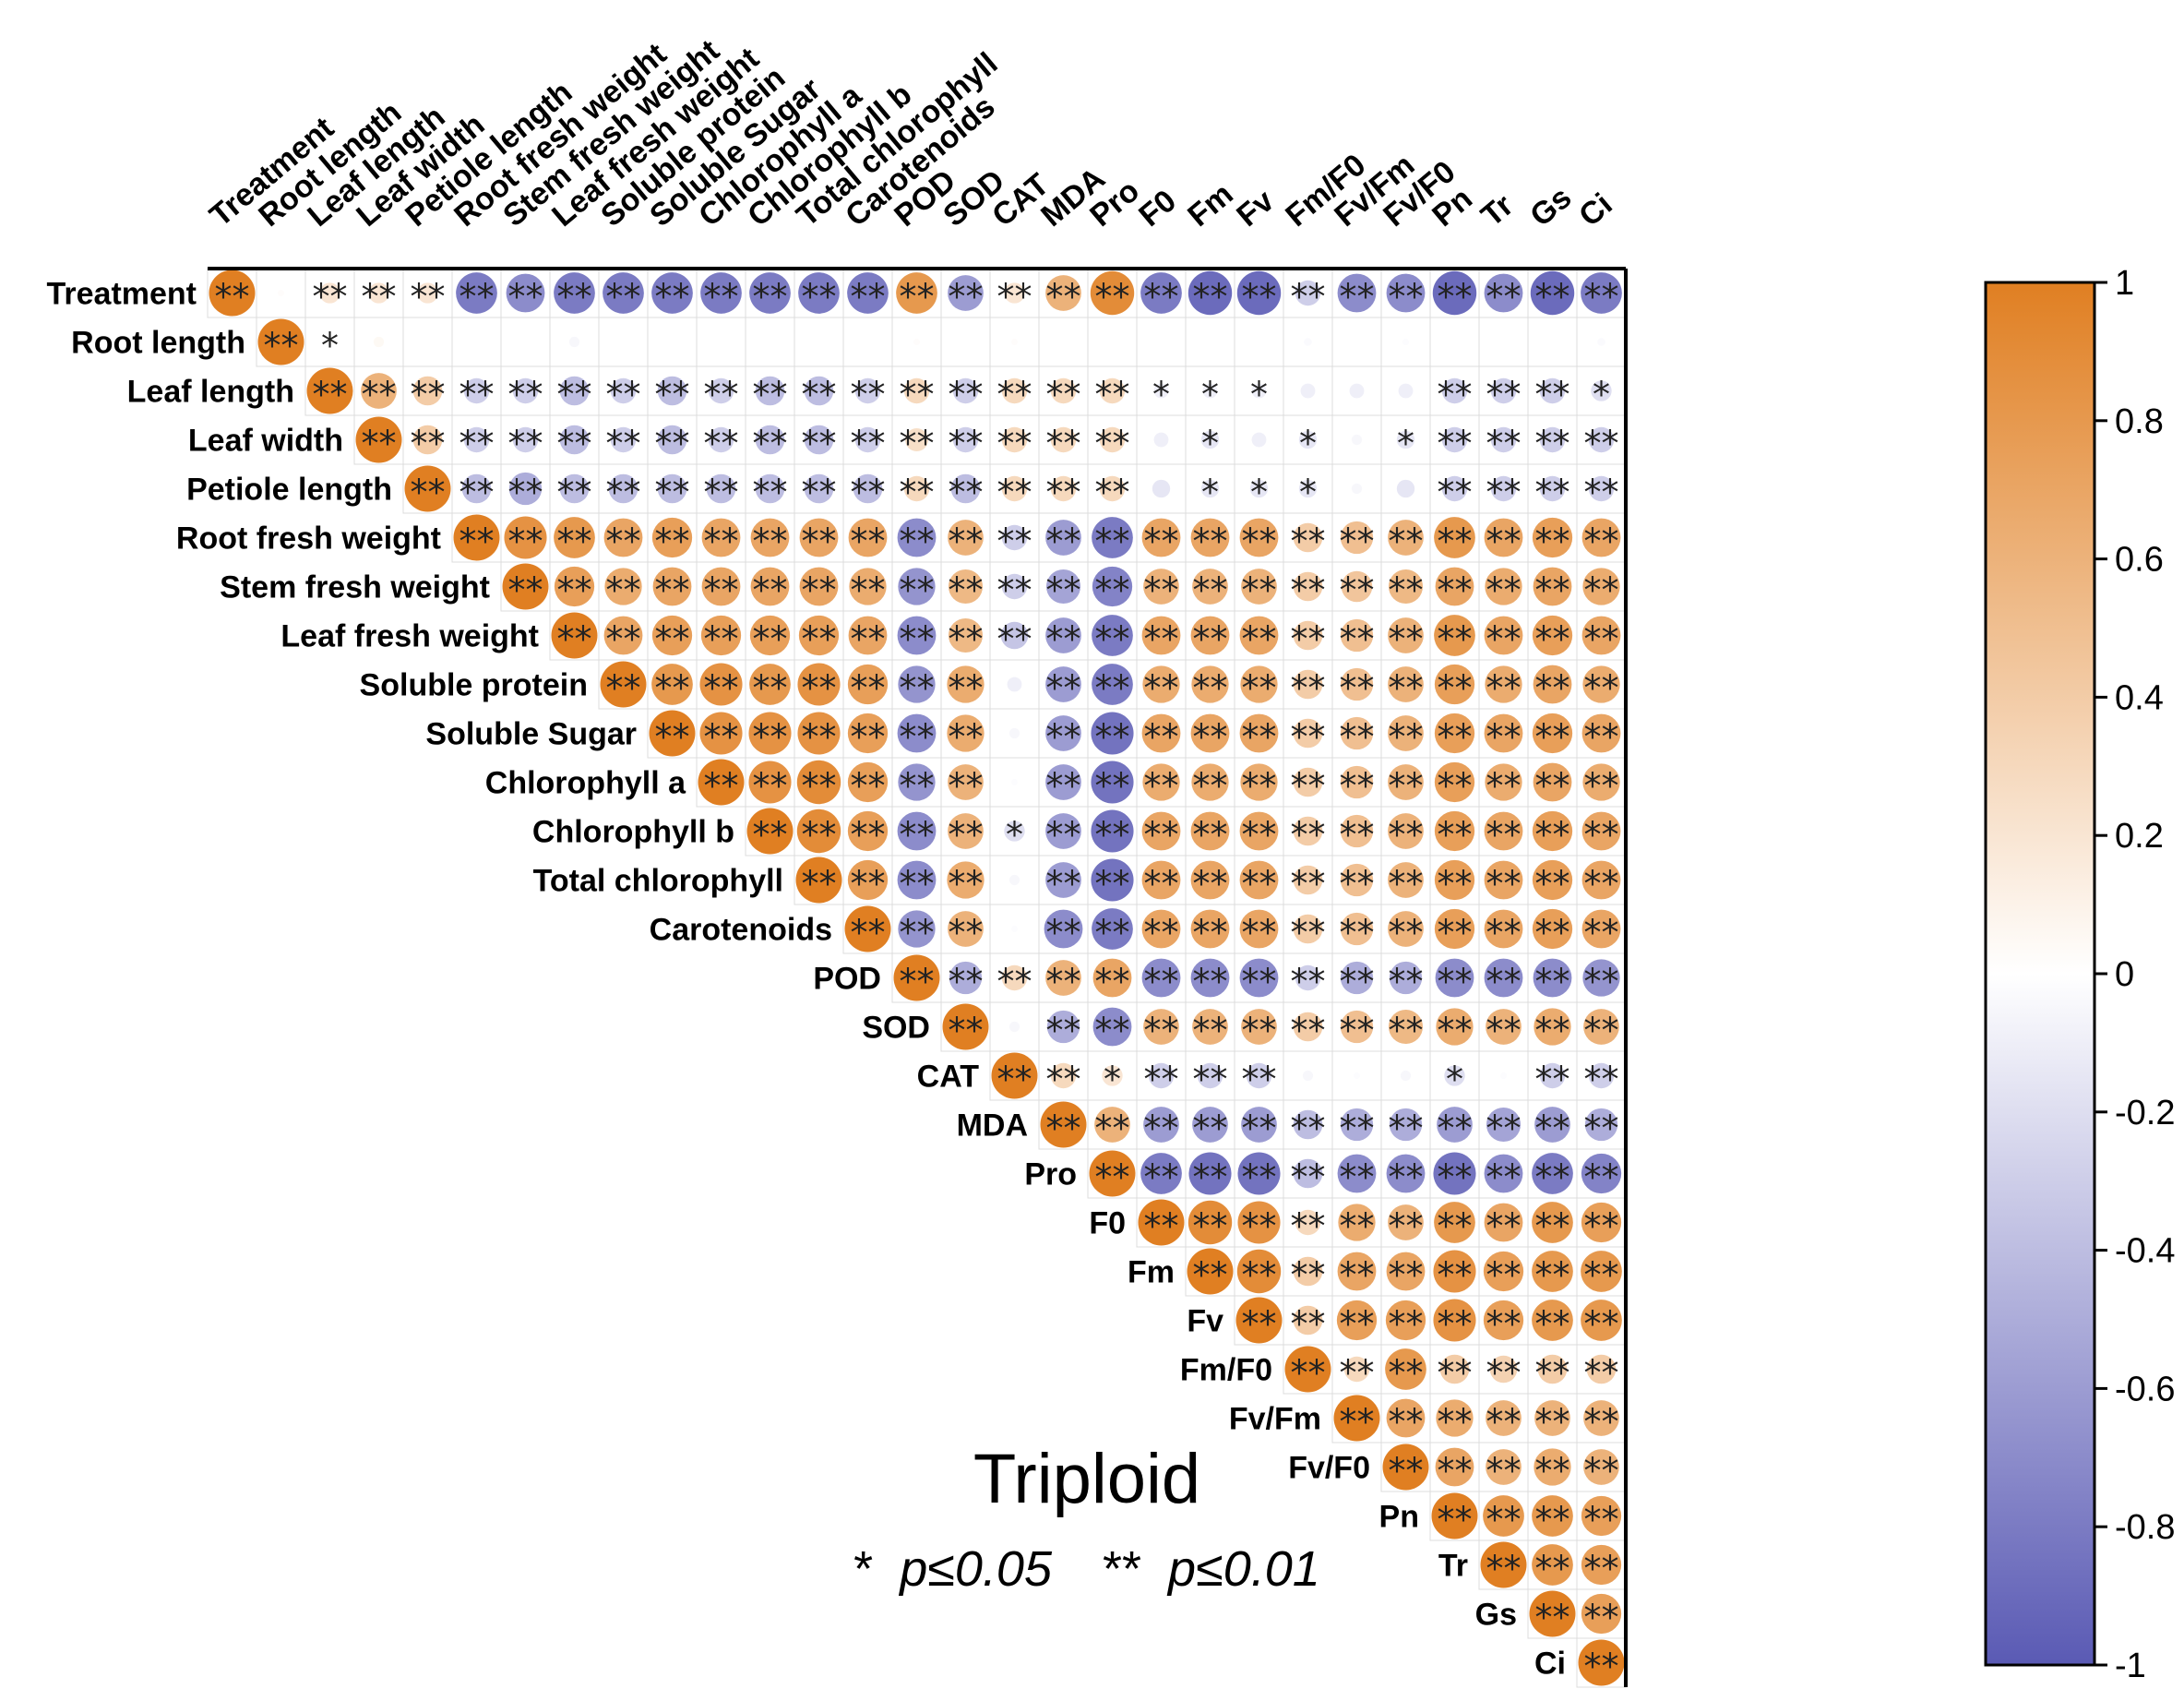  Describe the element at coordinates (770, 786) in the screenshot. I see `sig-marker-10-11: **` at that location.